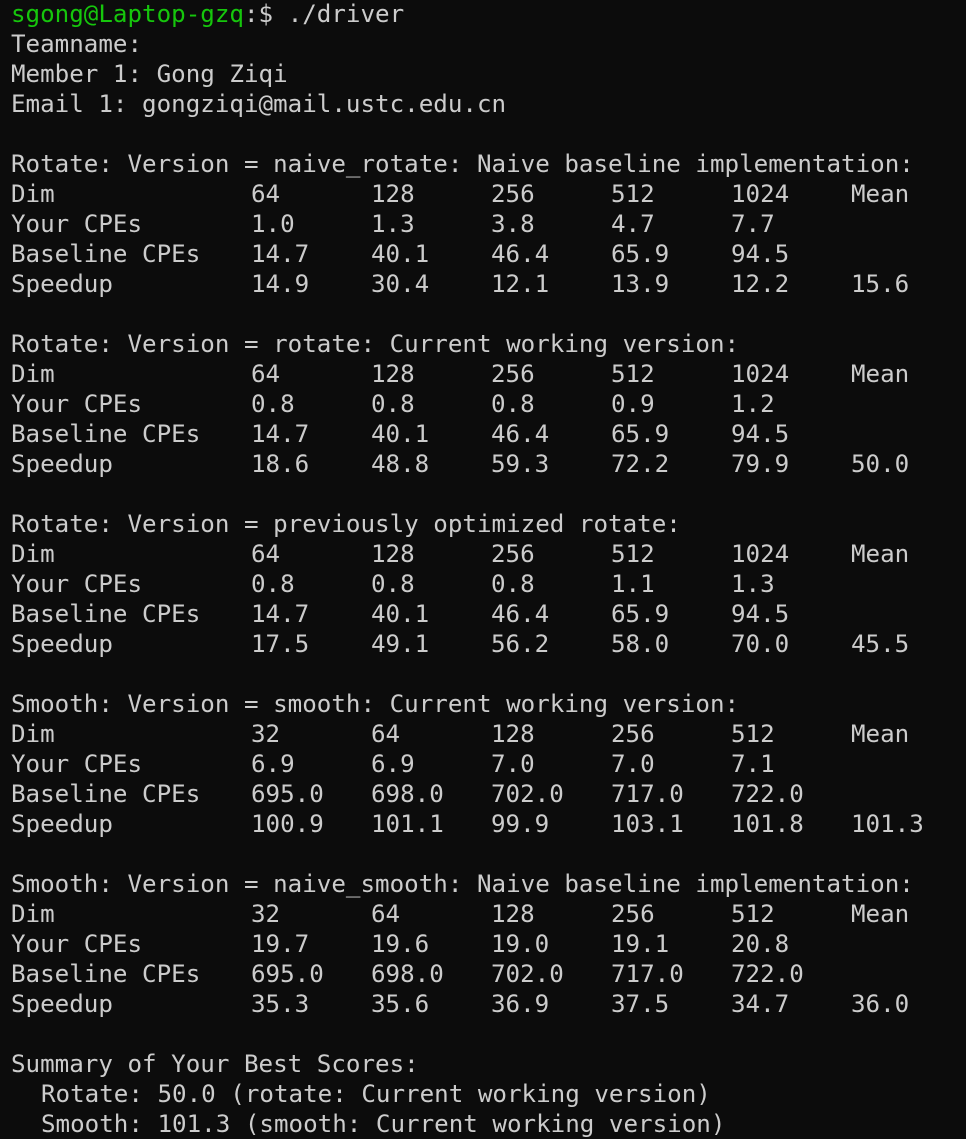 This screenshot has height=1139, width=966. I want to click on baseline-cpes-row: Baseline CPEs 14.7 40.1 46.4 65.9 94.5, so click(488, 614).